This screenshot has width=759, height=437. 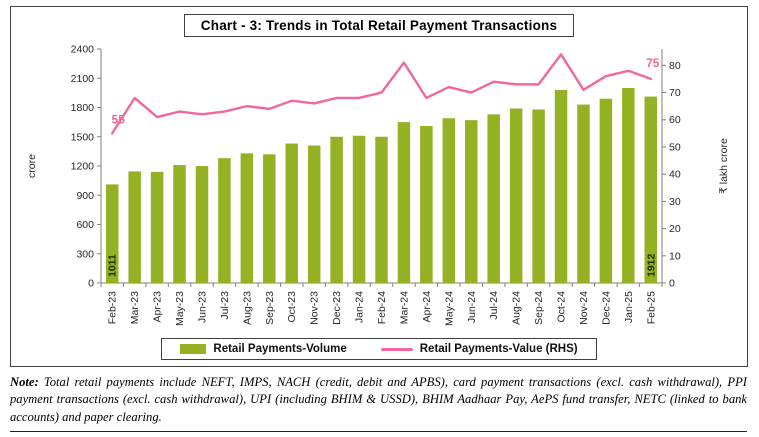 What do you see at coordinates (583, 308) in the screenshot?
I see `x-tick-label: Nov-24` at bounding box center [583, 308].